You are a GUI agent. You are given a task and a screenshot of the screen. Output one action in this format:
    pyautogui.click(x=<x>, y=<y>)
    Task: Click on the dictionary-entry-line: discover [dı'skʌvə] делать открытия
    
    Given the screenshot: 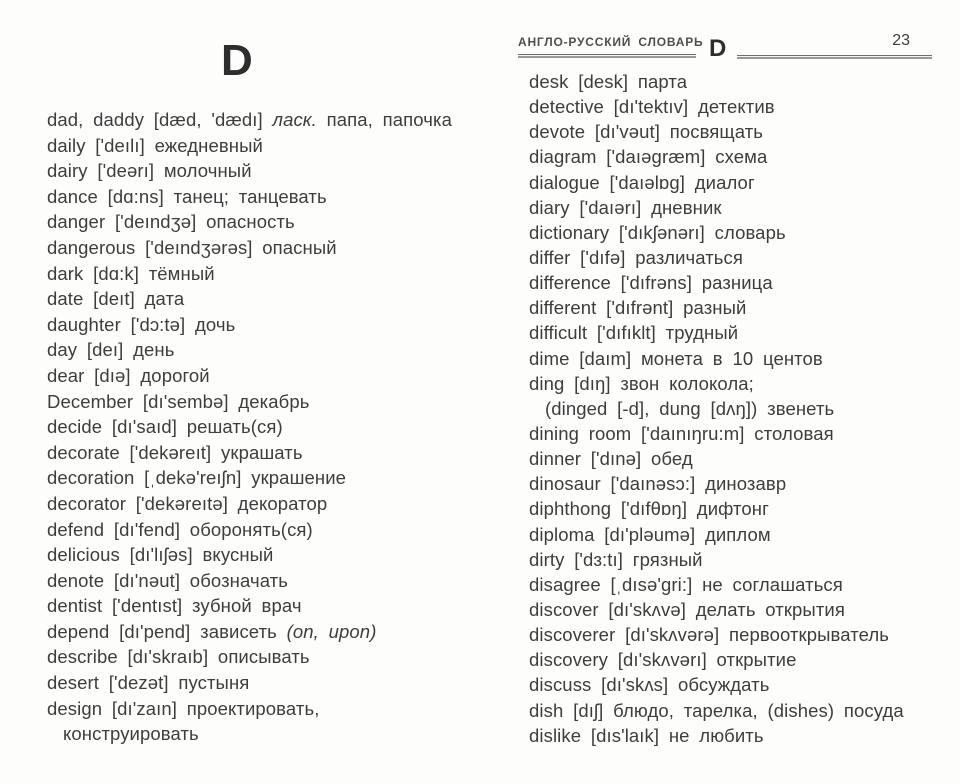 What is the action you would take?
    pyautogui.click(x=687, y=609)
    